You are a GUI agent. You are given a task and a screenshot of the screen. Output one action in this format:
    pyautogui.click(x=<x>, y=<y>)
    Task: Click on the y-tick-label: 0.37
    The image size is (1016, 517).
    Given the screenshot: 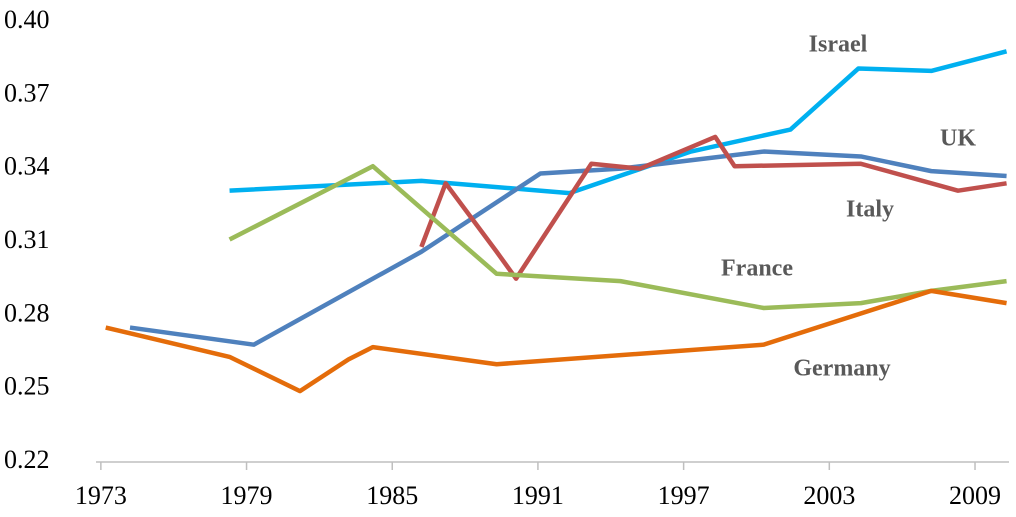 What is the action you would take?
    pyautogui.click(x=27, y=92)
    